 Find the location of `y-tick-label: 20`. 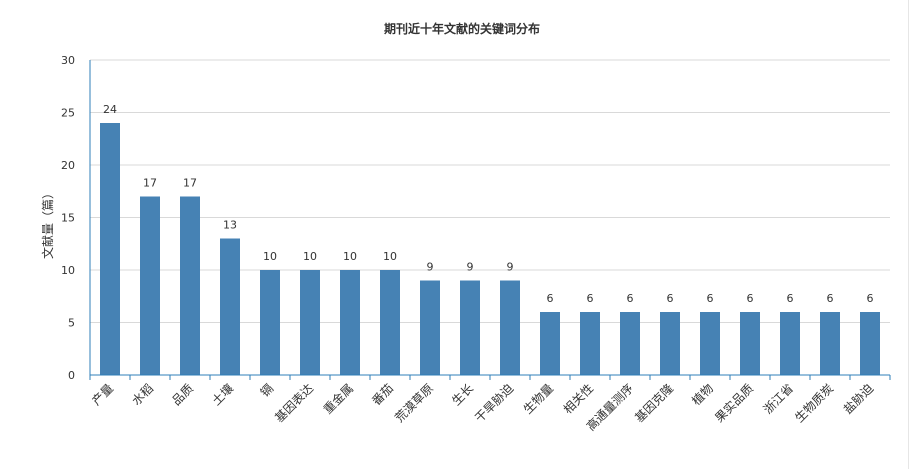

y-tick-label: 20 is located at coordinates (68, 165).